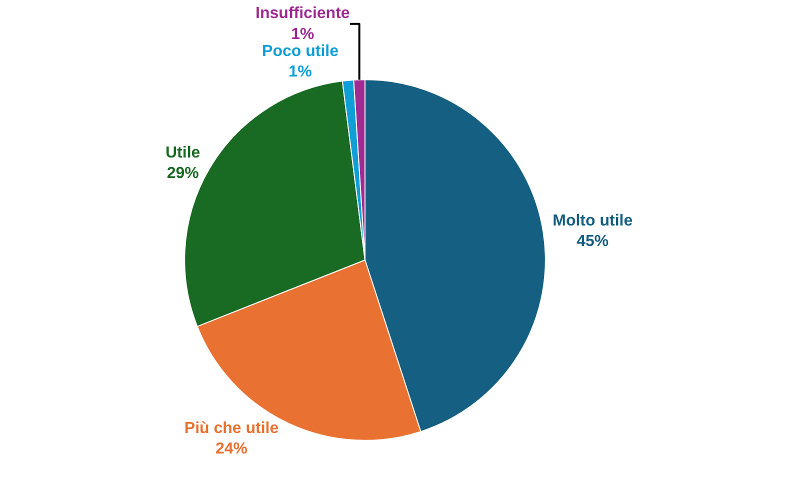 Image resolution: width=798 pixels, height=495 pixels. I want to click on slice-label: Utile, so click(183, 153).